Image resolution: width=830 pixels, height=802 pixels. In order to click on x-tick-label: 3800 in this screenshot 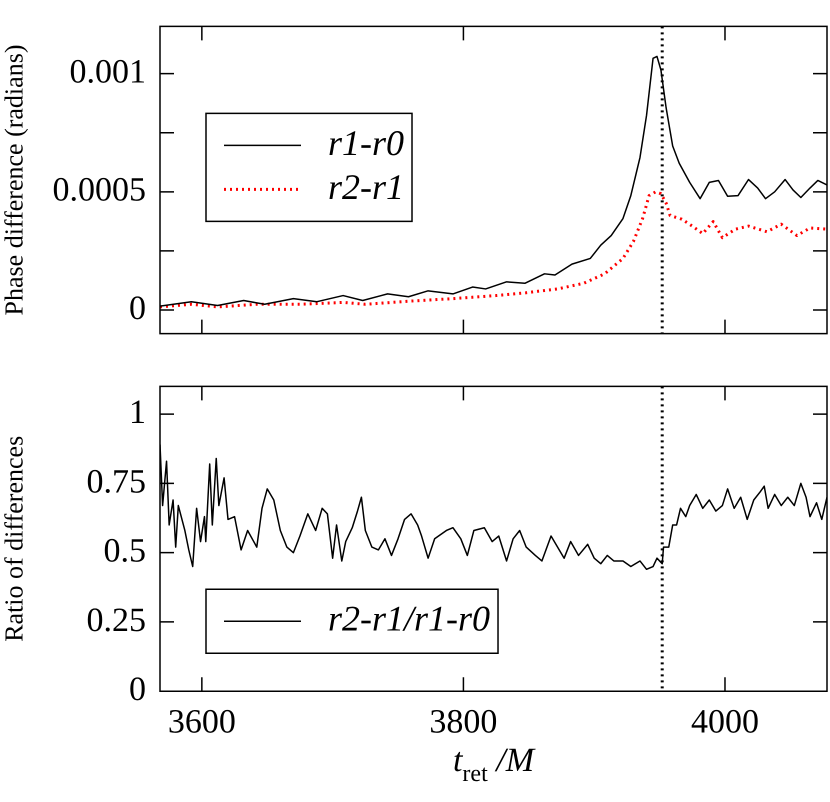, I will do `click(463, 722)`.